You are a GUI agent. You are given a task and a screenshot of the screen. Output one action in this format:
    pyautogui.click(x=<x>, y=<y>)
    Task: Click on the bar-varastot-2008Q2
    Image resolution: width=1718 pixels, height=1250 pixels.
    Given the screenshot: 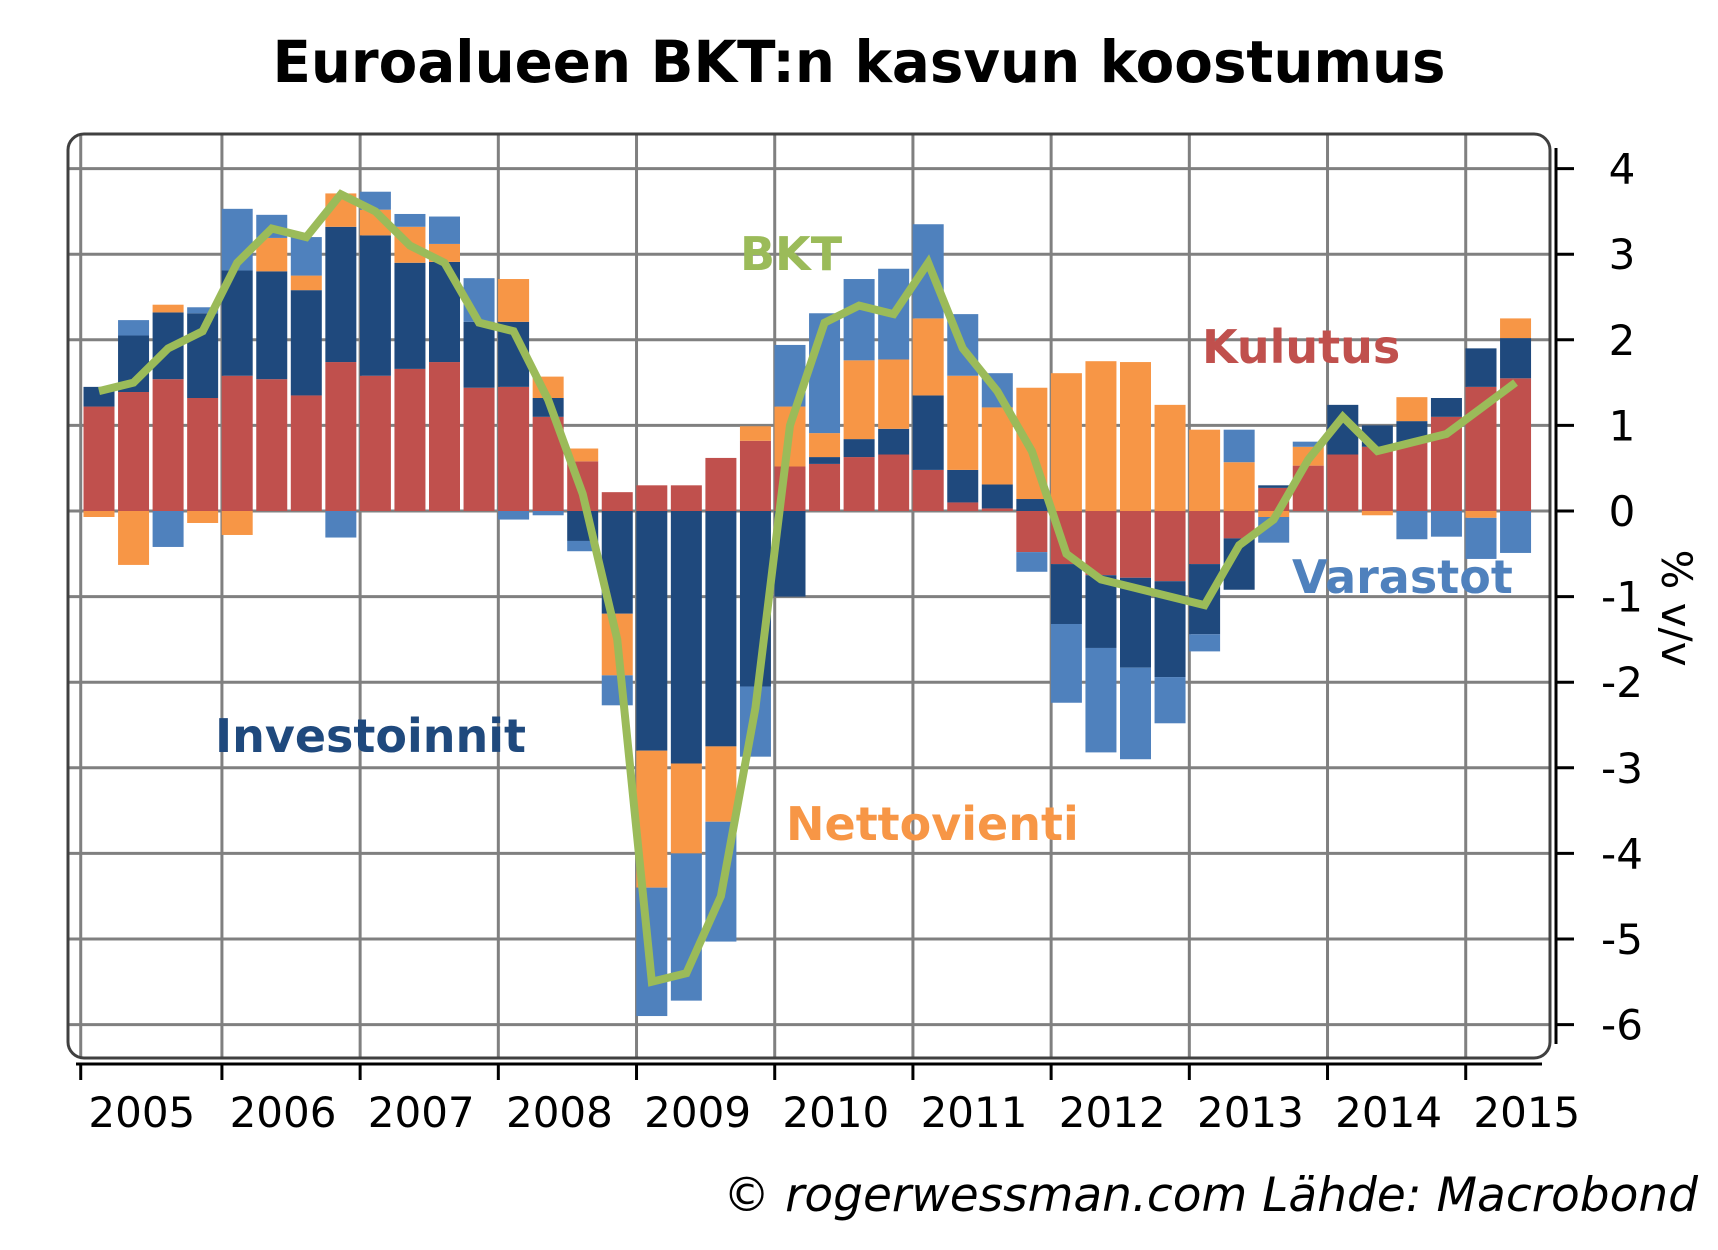 What is the action you would take?
    pyautogui.click(x=548, y=513)
    